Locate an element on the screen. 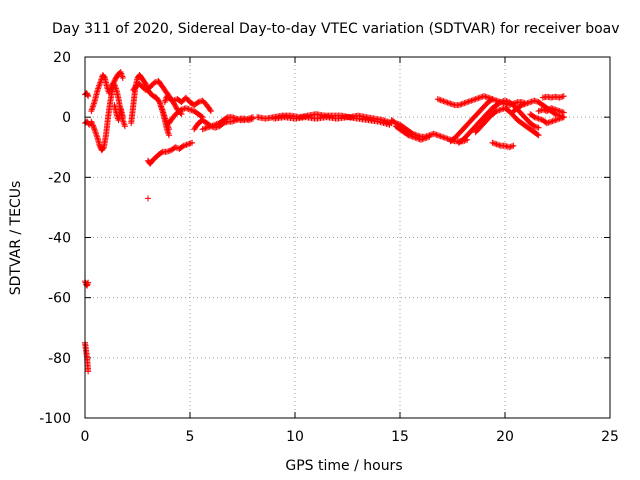 This screenshot has width=640, height=480. x-axis-label: GPS time / hours is located at coordinates (343, 466).